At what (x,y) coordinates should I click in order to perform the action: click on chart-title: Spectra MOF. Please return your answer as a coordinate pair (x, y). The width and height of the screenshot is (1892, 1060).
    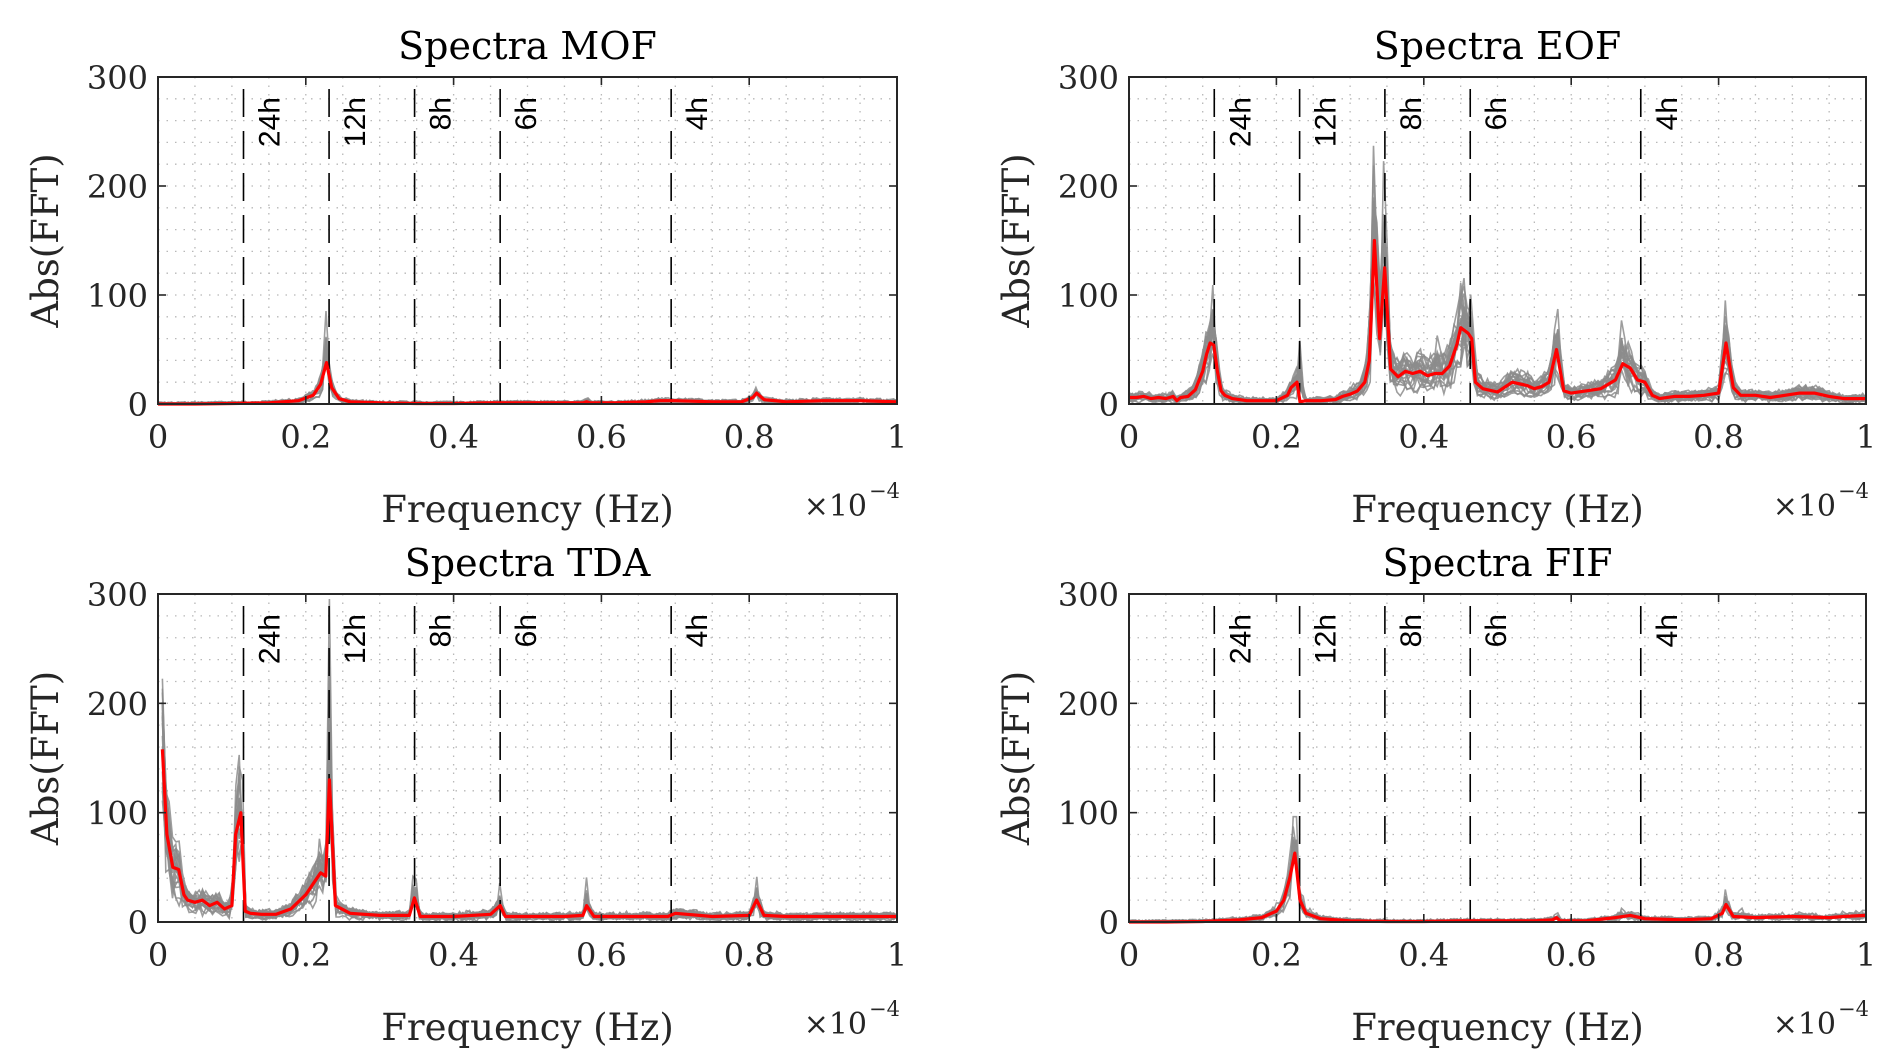
    Looking at the image, I should click on (527, 46).